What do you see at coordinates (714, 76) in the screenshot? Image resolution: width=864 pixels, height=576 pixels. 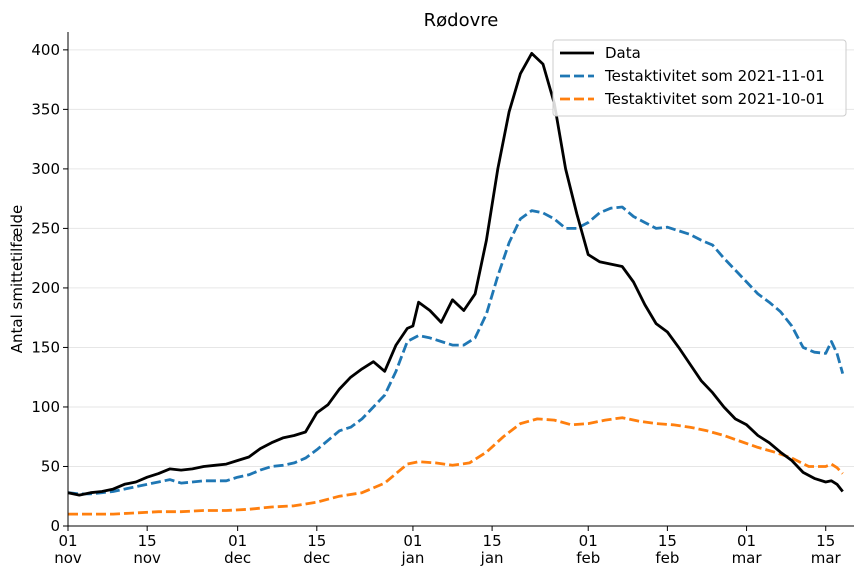 I see `legend-label-1: Testaktivitet som 2021-11-01` at bounding box center [714, 76].